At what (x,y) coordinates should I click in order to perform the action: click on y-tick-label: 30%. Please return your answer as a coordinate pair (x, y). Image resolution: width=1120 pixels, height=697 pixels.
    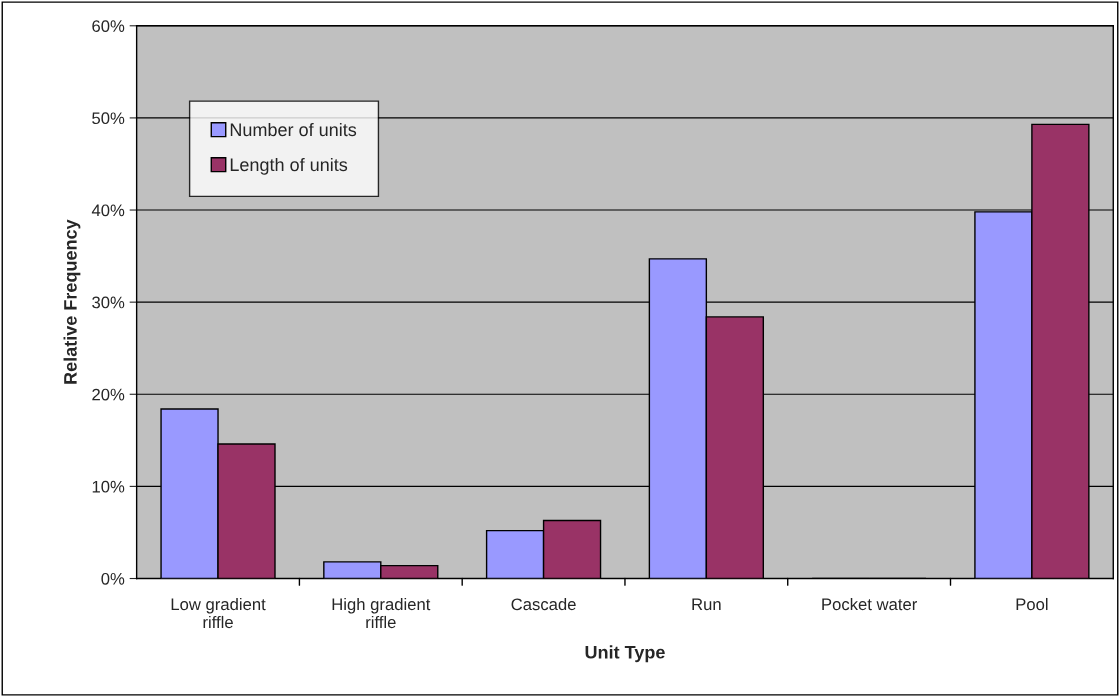
    Looking at the image, I should click on (108, 302).